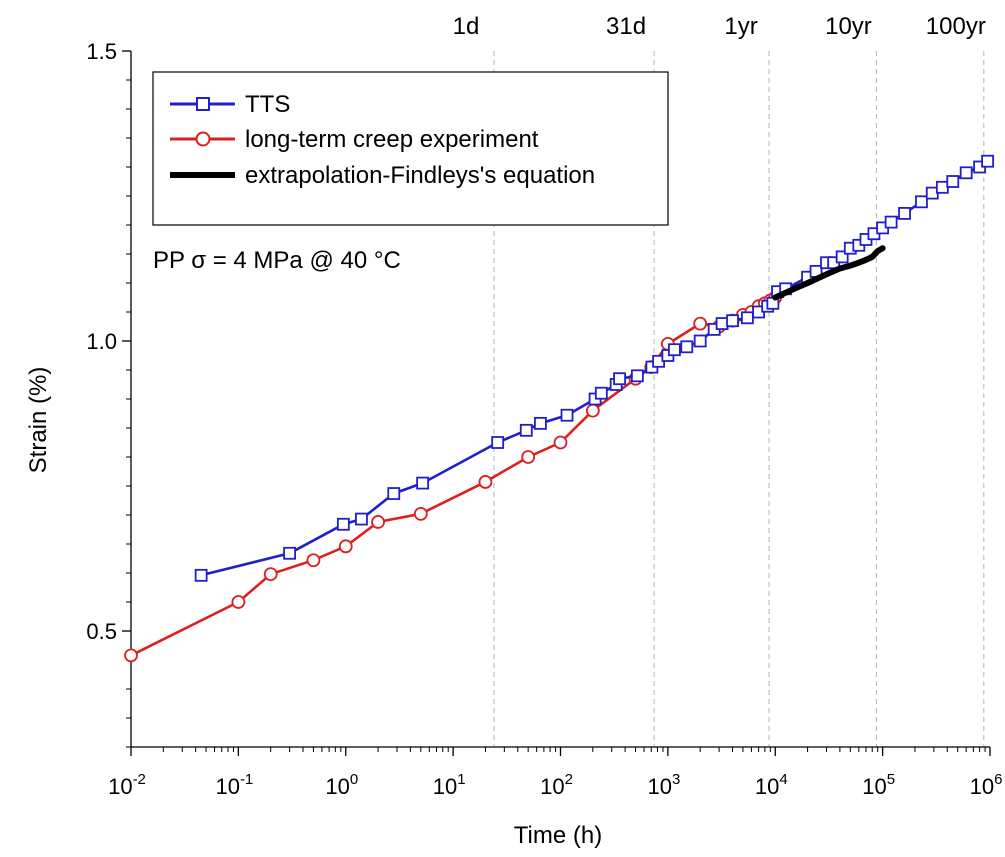 This screenshot has width=1005, height=857. I want to click on legend-tts-label: TTS, so click(267, 104).